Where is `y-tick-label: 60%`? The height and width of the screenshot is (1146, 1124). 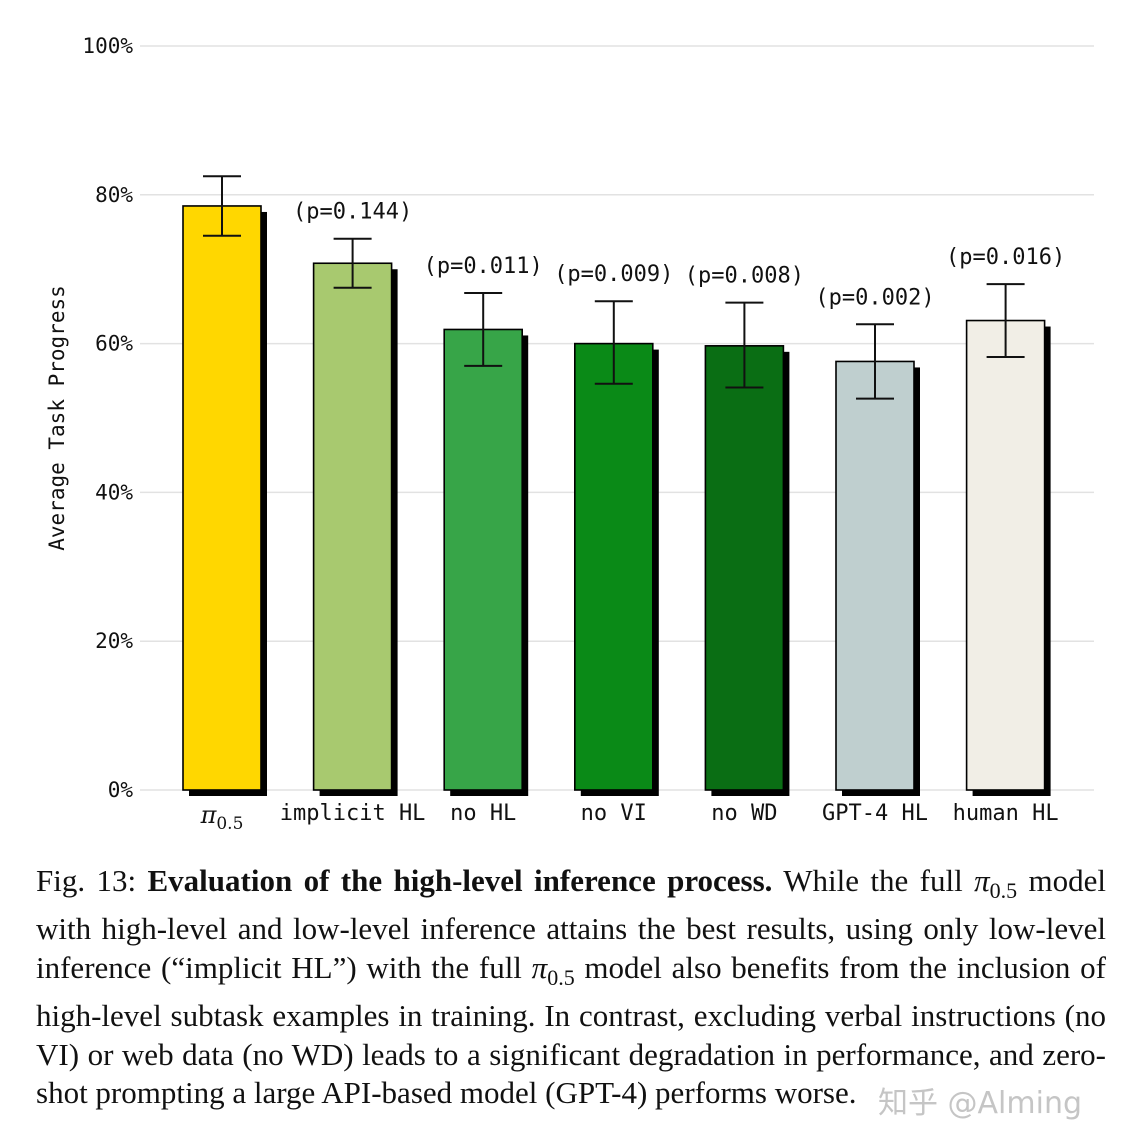 y-tick-label: 60% is located at coordinates (114, 344).